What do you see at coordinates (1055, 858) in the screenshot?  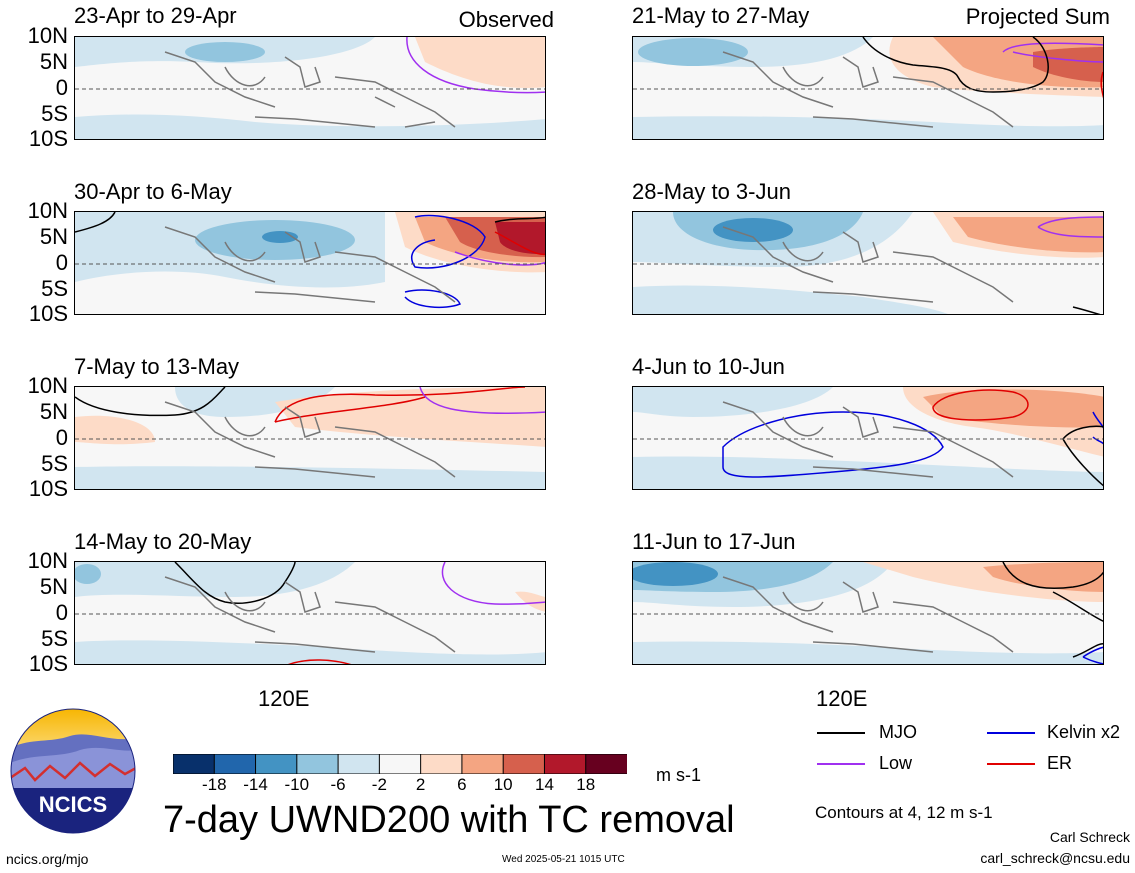 I see `footer-email: carl_schreck@ncsu.edu` at bounding box center [1055, 858].